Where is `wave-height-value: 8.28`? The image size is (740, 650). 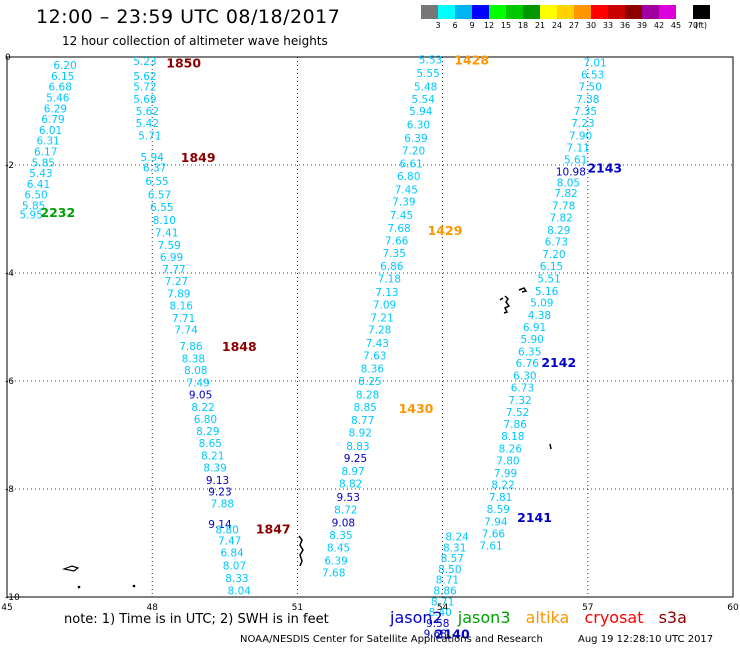
wave-height-value: 8.28 is located at coordinates (367, 396).